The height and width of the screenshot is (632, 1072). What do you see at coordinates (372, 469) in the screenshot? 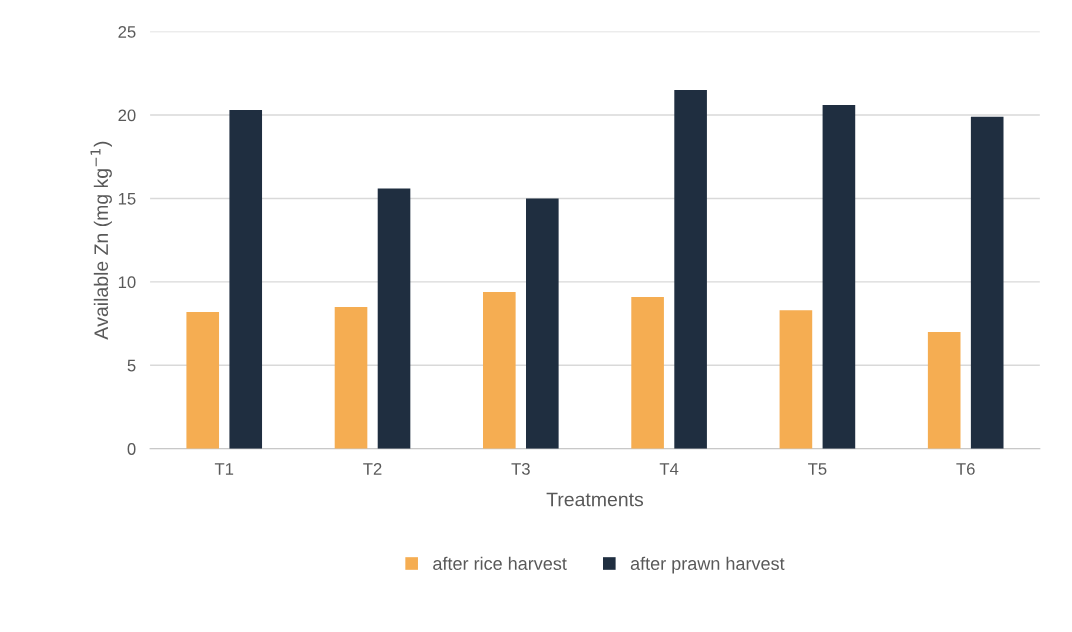
I see `x-tick-label: T2` at bounding box center [372, 469].